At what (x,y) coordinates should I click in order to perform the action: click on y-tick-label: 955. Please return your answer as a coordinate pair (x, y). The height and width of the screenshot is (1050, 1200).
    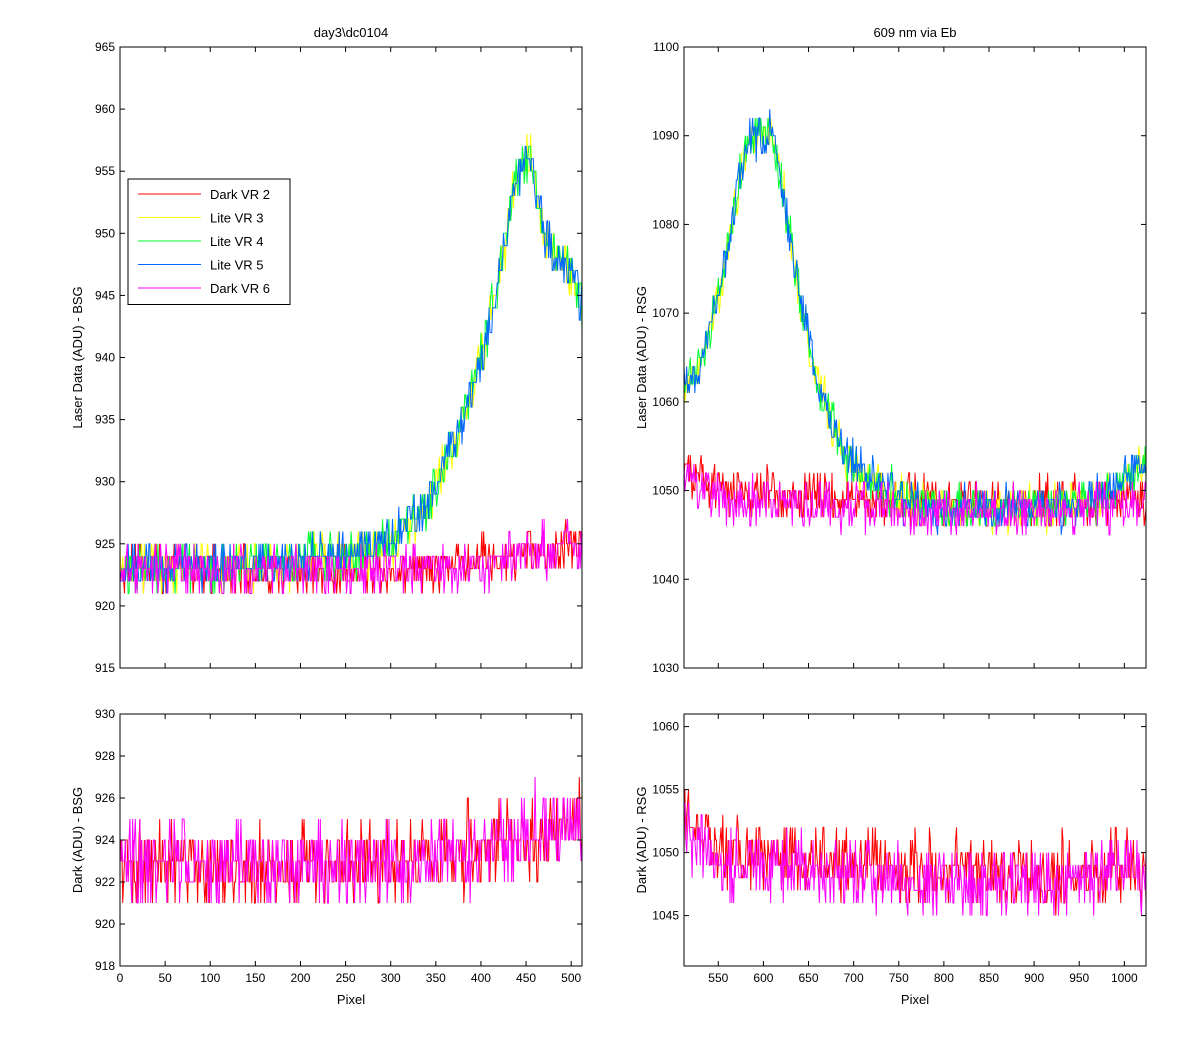
    Looking at the image, I should click on (105, 171).